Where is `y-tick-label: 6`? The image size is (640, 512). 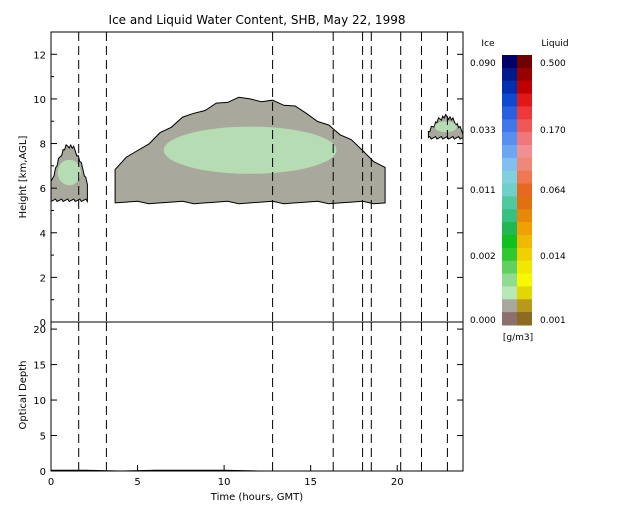 y-tick-label: 6 is located at coordinates (43, 189).